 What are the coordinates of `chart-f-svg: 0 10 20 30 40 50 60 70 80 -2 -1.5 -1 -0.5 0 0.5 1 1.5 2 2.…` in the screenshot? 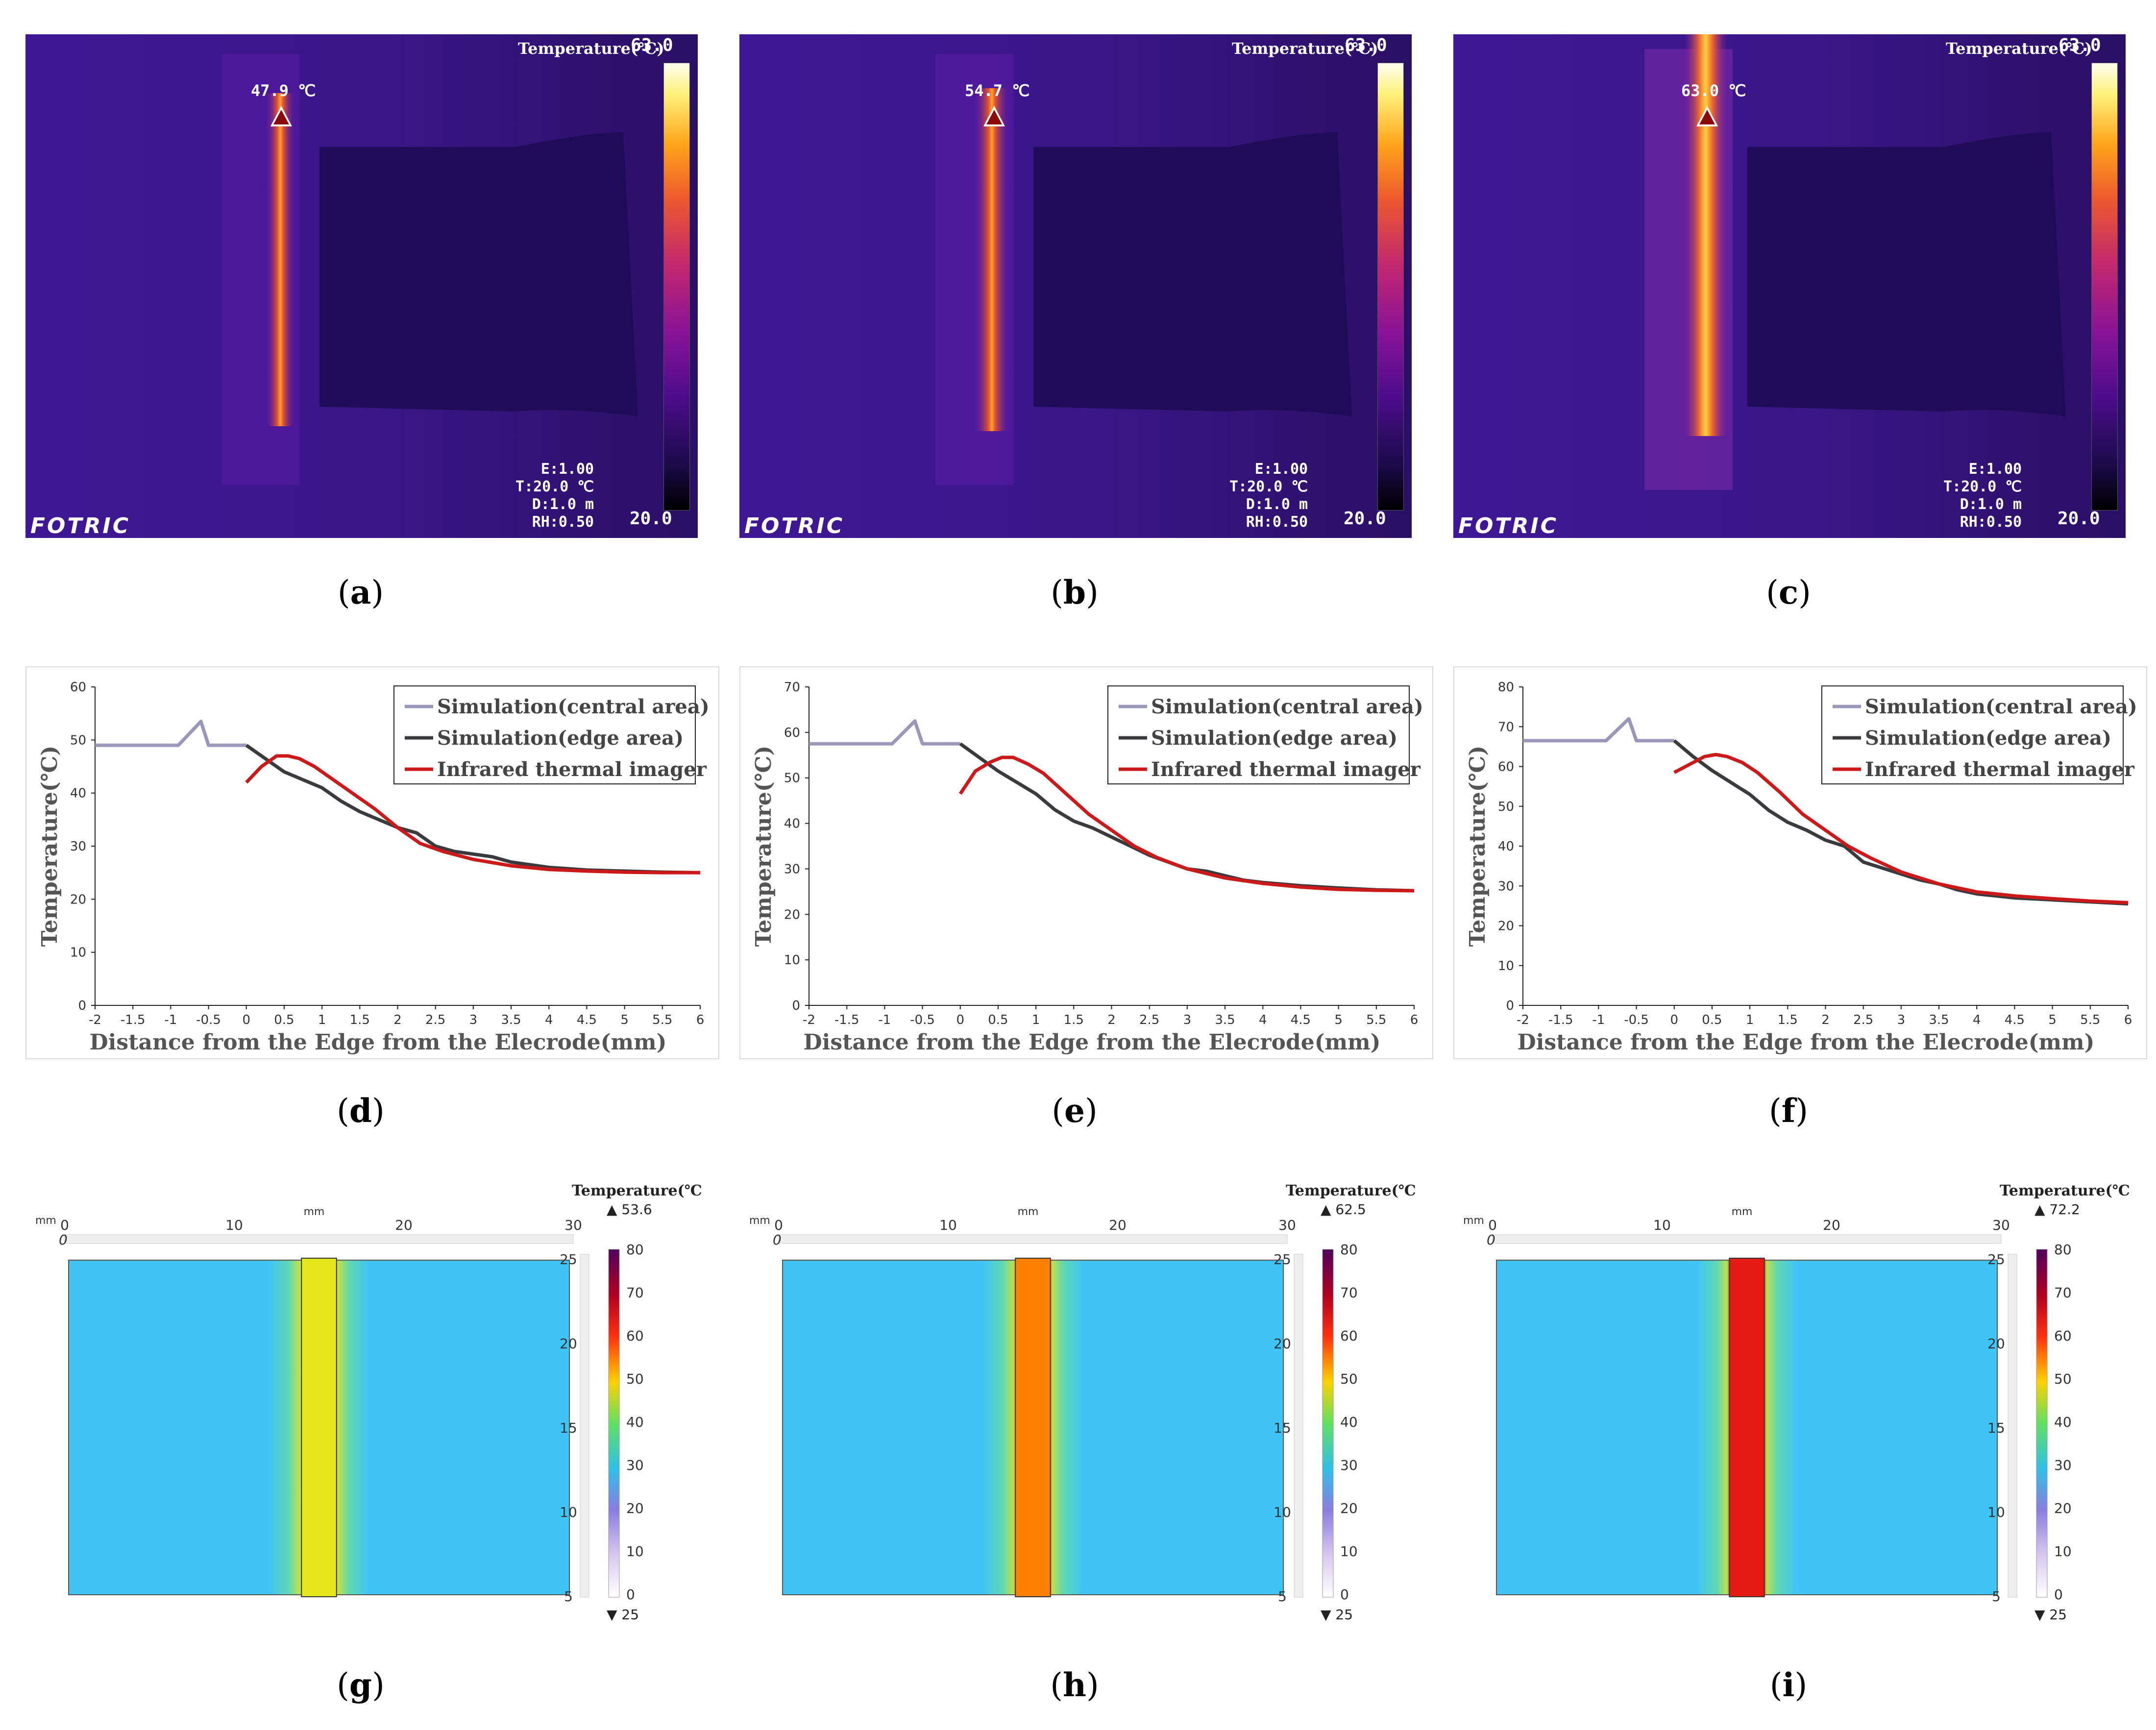 It's located at (1801, 867).